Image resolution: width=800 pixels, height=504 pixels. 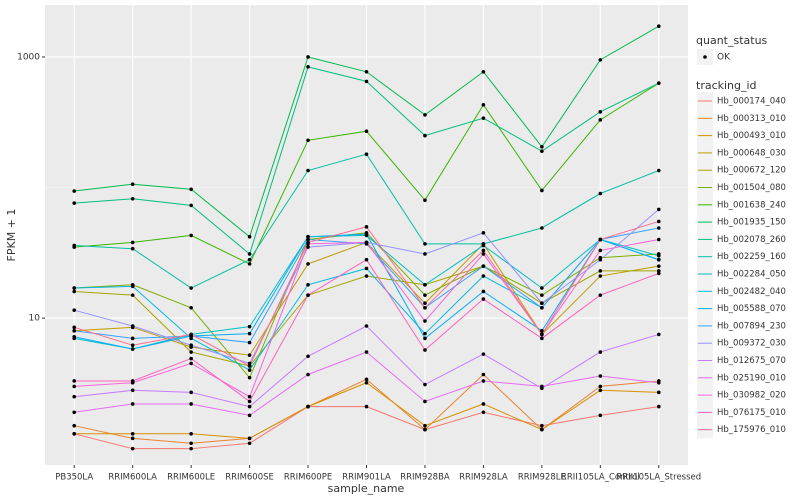 I want to click on legend-label: Hb_076175_010, so click(x=751, y=413).